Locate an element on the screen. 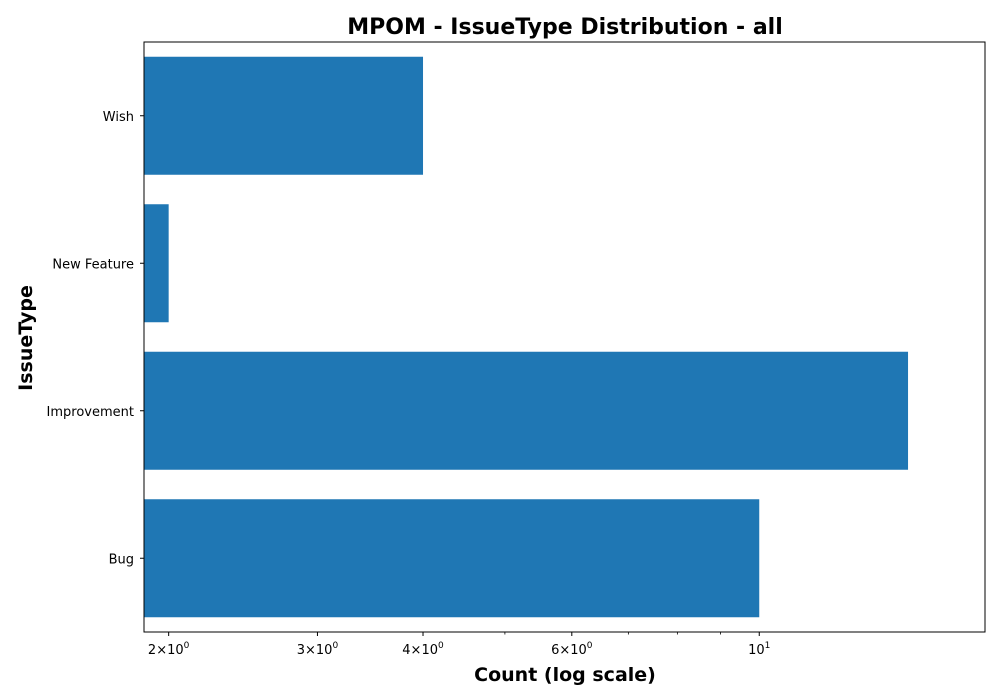 This screenshot has width=1000, height=700. bar-bug is located at coordinates (452, 558).